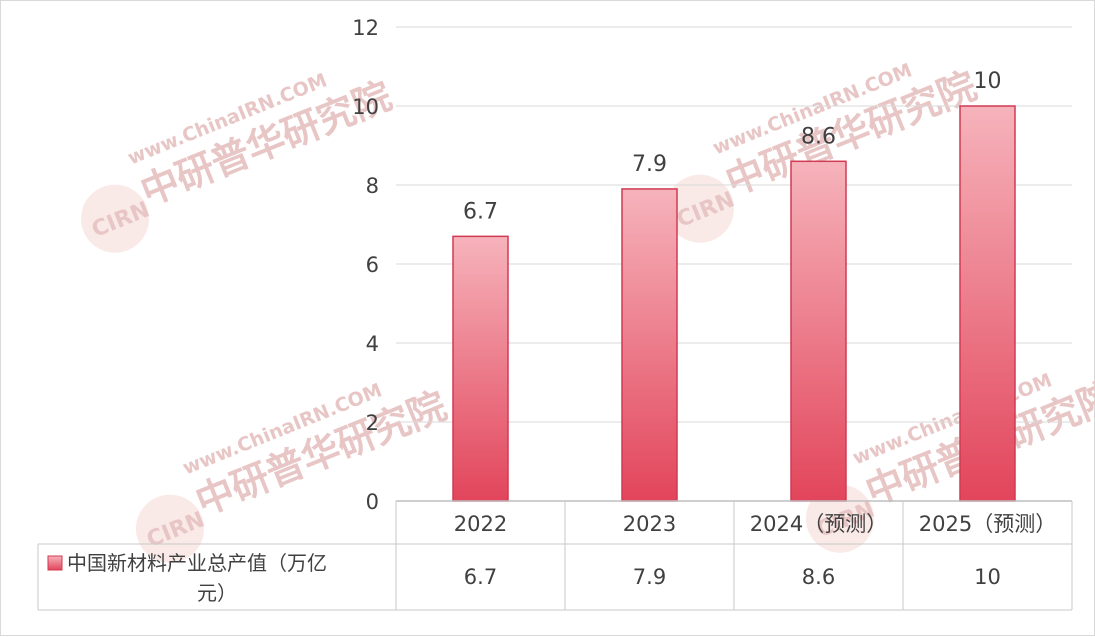 The image size is (1095, 637). What do you see at coordinates (480, 524) in the screenshot?
I see `category-label: 2022` at bounding box center [480, 524].